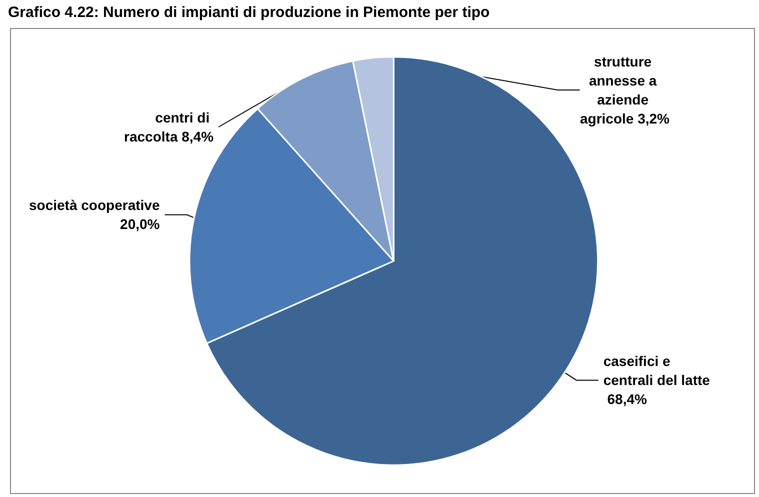 The width and height of the screenshot is (759, 497). Describe the element at coordinates (656, 370) in the screenshot. I see `slice-label: caseifici e centrali del latte` at that location.